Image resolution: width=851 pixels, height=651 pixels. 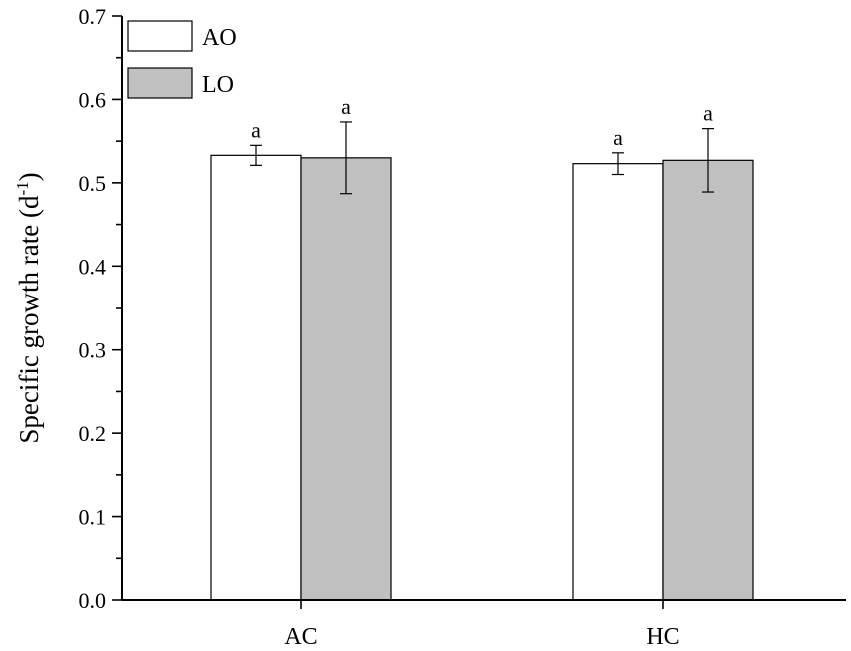 What do you see at coordinates (219, 38) in the screenshot?
I see `legend-label-ao: AO` at bounding box center [219, 38].